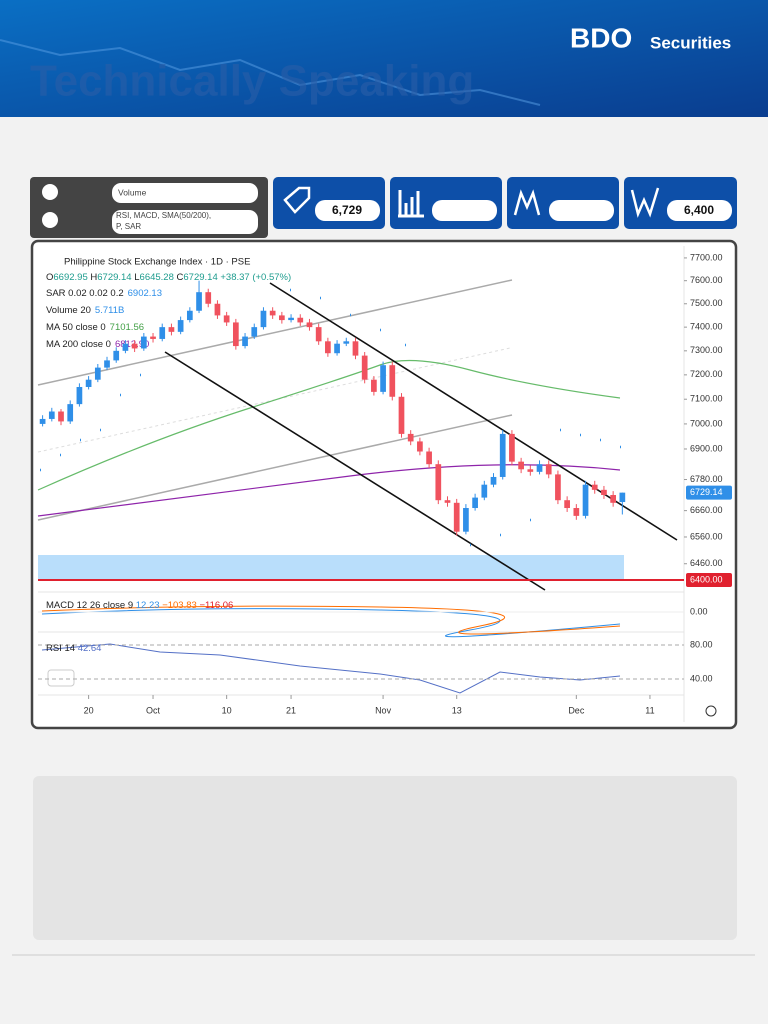 This screenshot has width=768, height=1024. I want to click on y-tick-label: 7300.00, so click(706, 350).